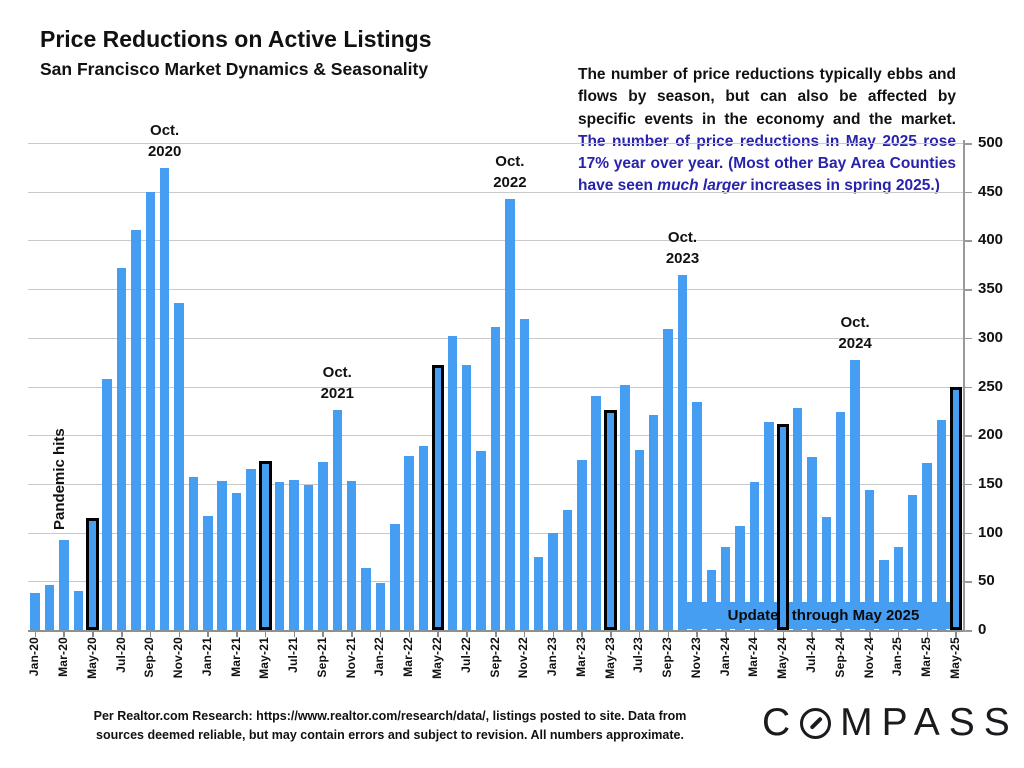 The image size is (1024, 768). I want to click on compass-o-icon, so click(816, 723).